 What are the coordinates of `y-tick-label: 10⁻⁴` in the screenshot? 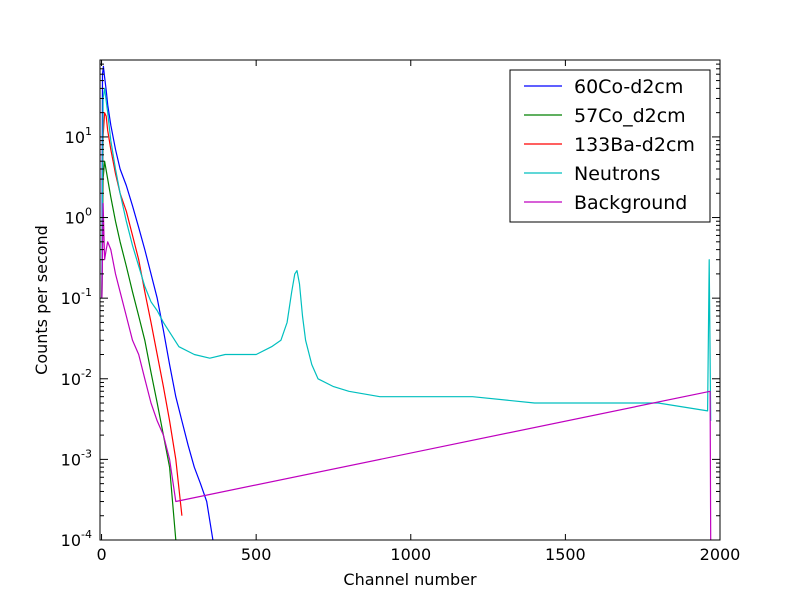 It's located at (76, 539).